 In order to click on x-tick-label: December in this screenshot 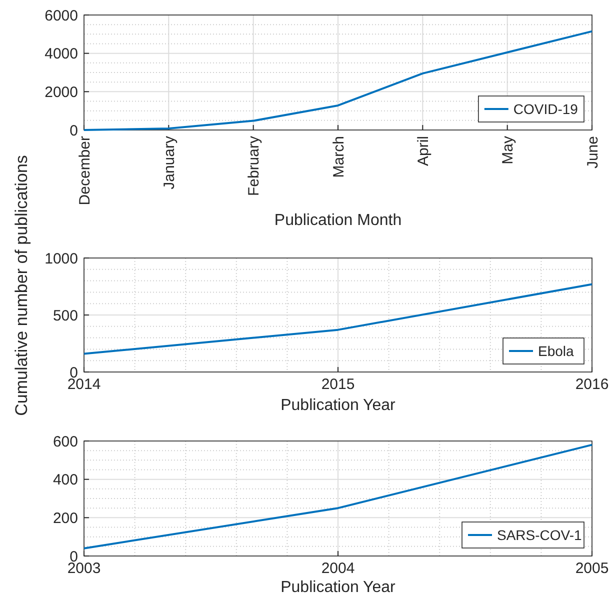, I will do `click(85, 171)`.